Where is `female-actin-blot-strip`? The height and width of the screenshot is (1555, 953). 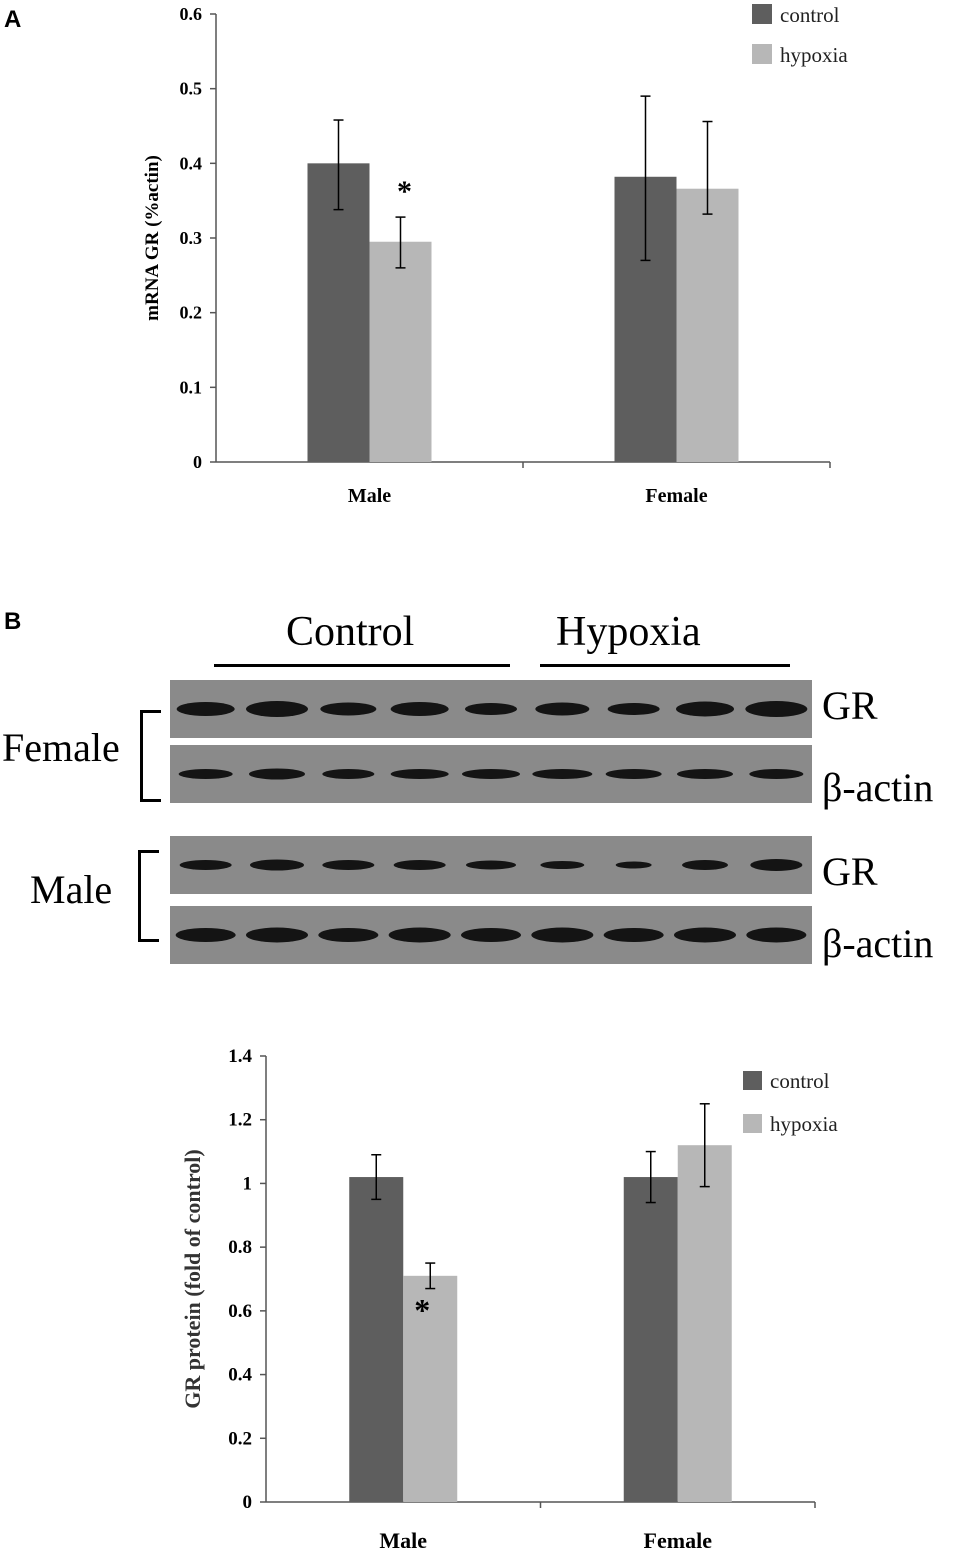 female-actin-blot-strip is located at coordinates (491, 774).